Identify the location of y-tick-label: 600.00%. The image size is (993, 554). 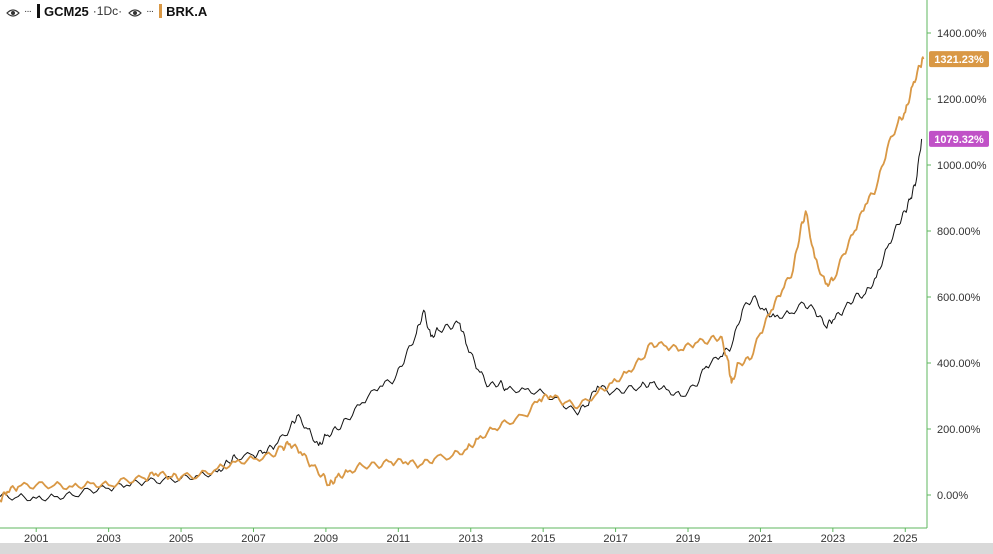
(959, 298).